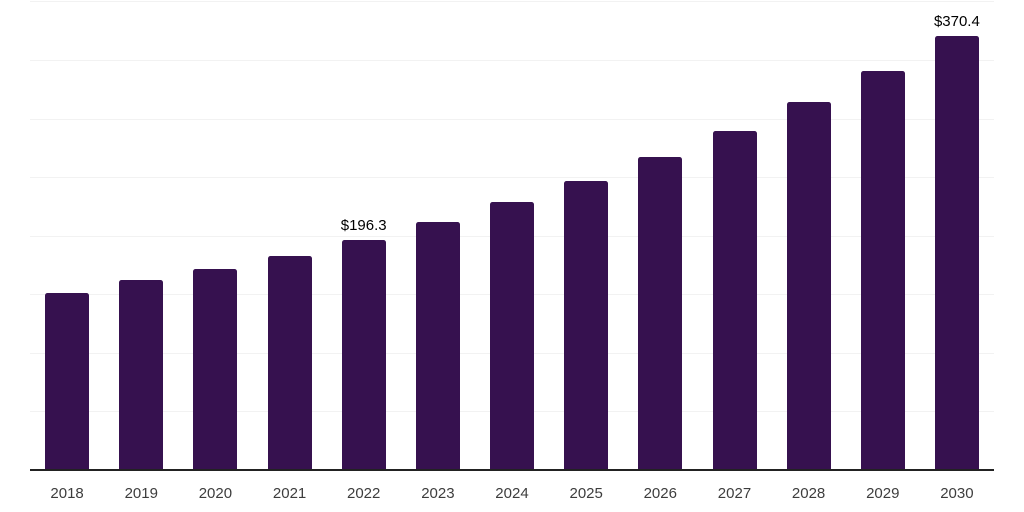 The image size is (1024, 512). Describe the element at coordinates (141, 493) in the screenshot. I see `x-tick-label-2019: 2019` at that location.